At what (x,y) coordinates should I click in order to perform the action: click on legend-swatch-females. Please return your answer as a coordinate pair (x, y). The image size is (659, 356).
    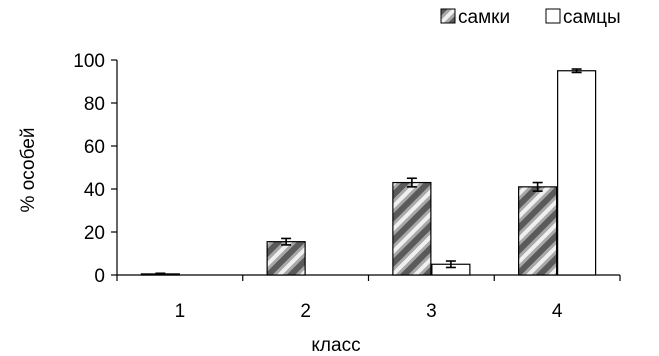
    Looking at the image, I should click on (448, 16).